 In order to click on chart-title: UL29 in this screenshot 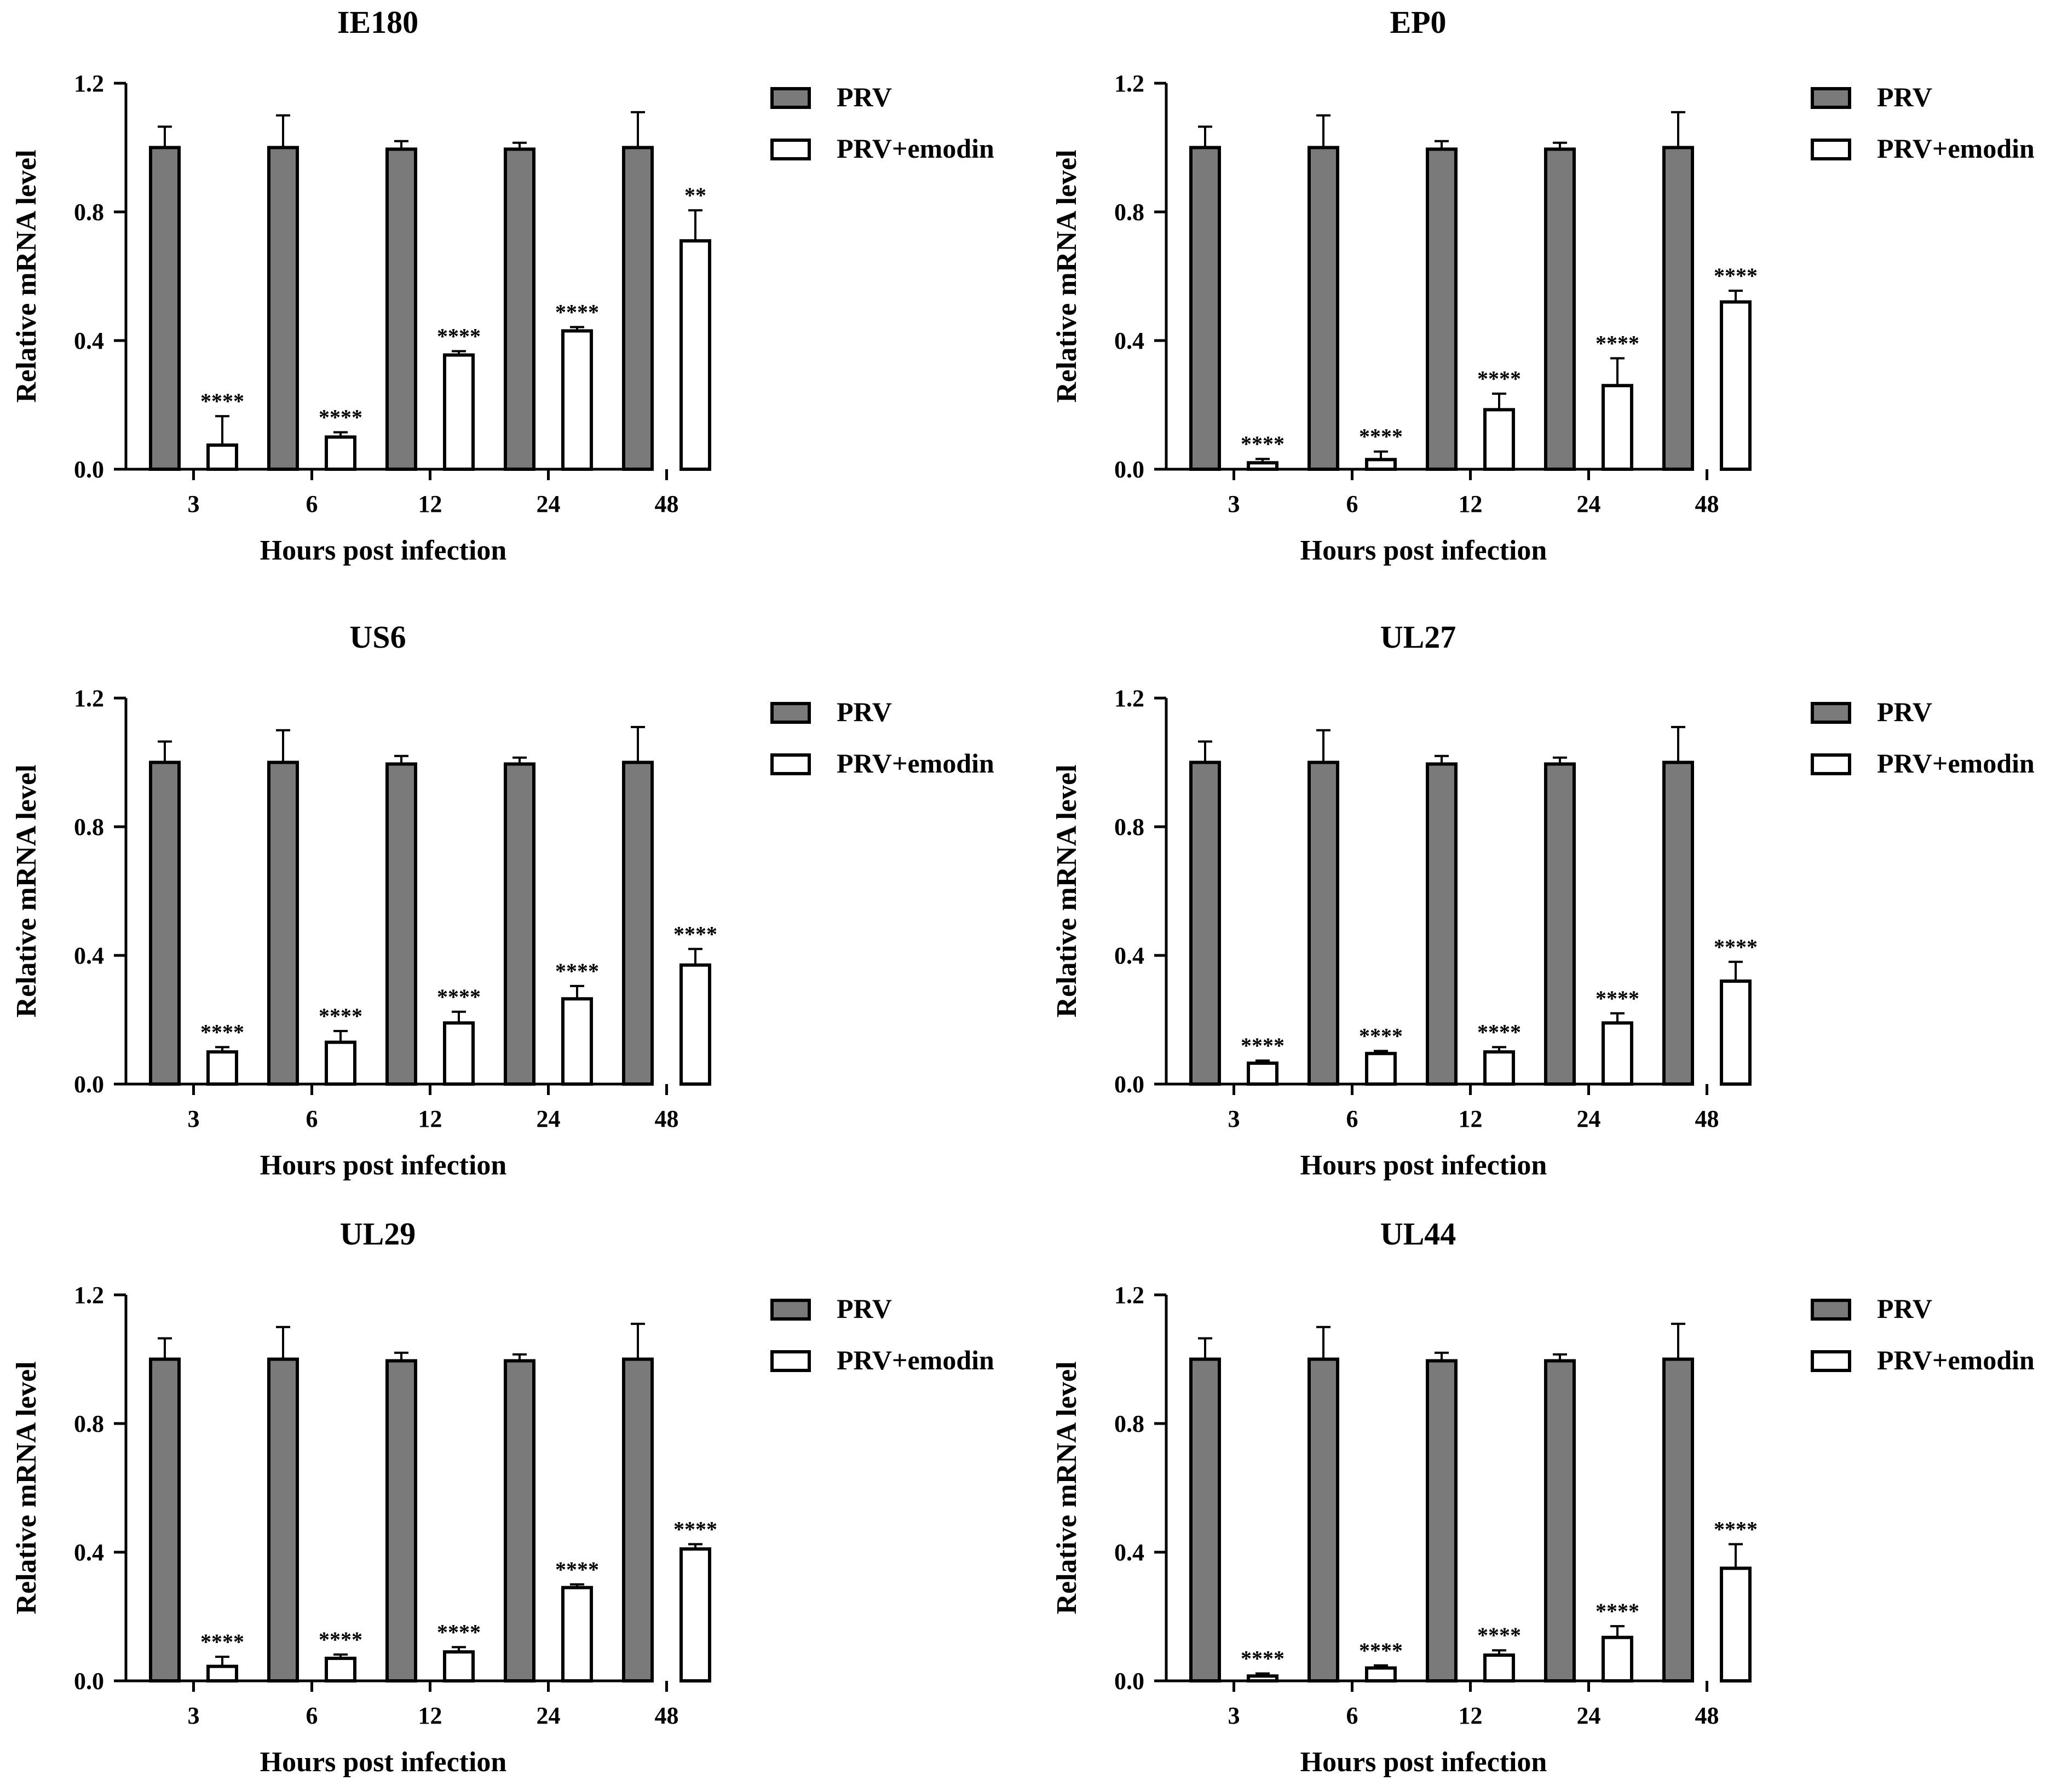, I will do `click(378, 1234)`.